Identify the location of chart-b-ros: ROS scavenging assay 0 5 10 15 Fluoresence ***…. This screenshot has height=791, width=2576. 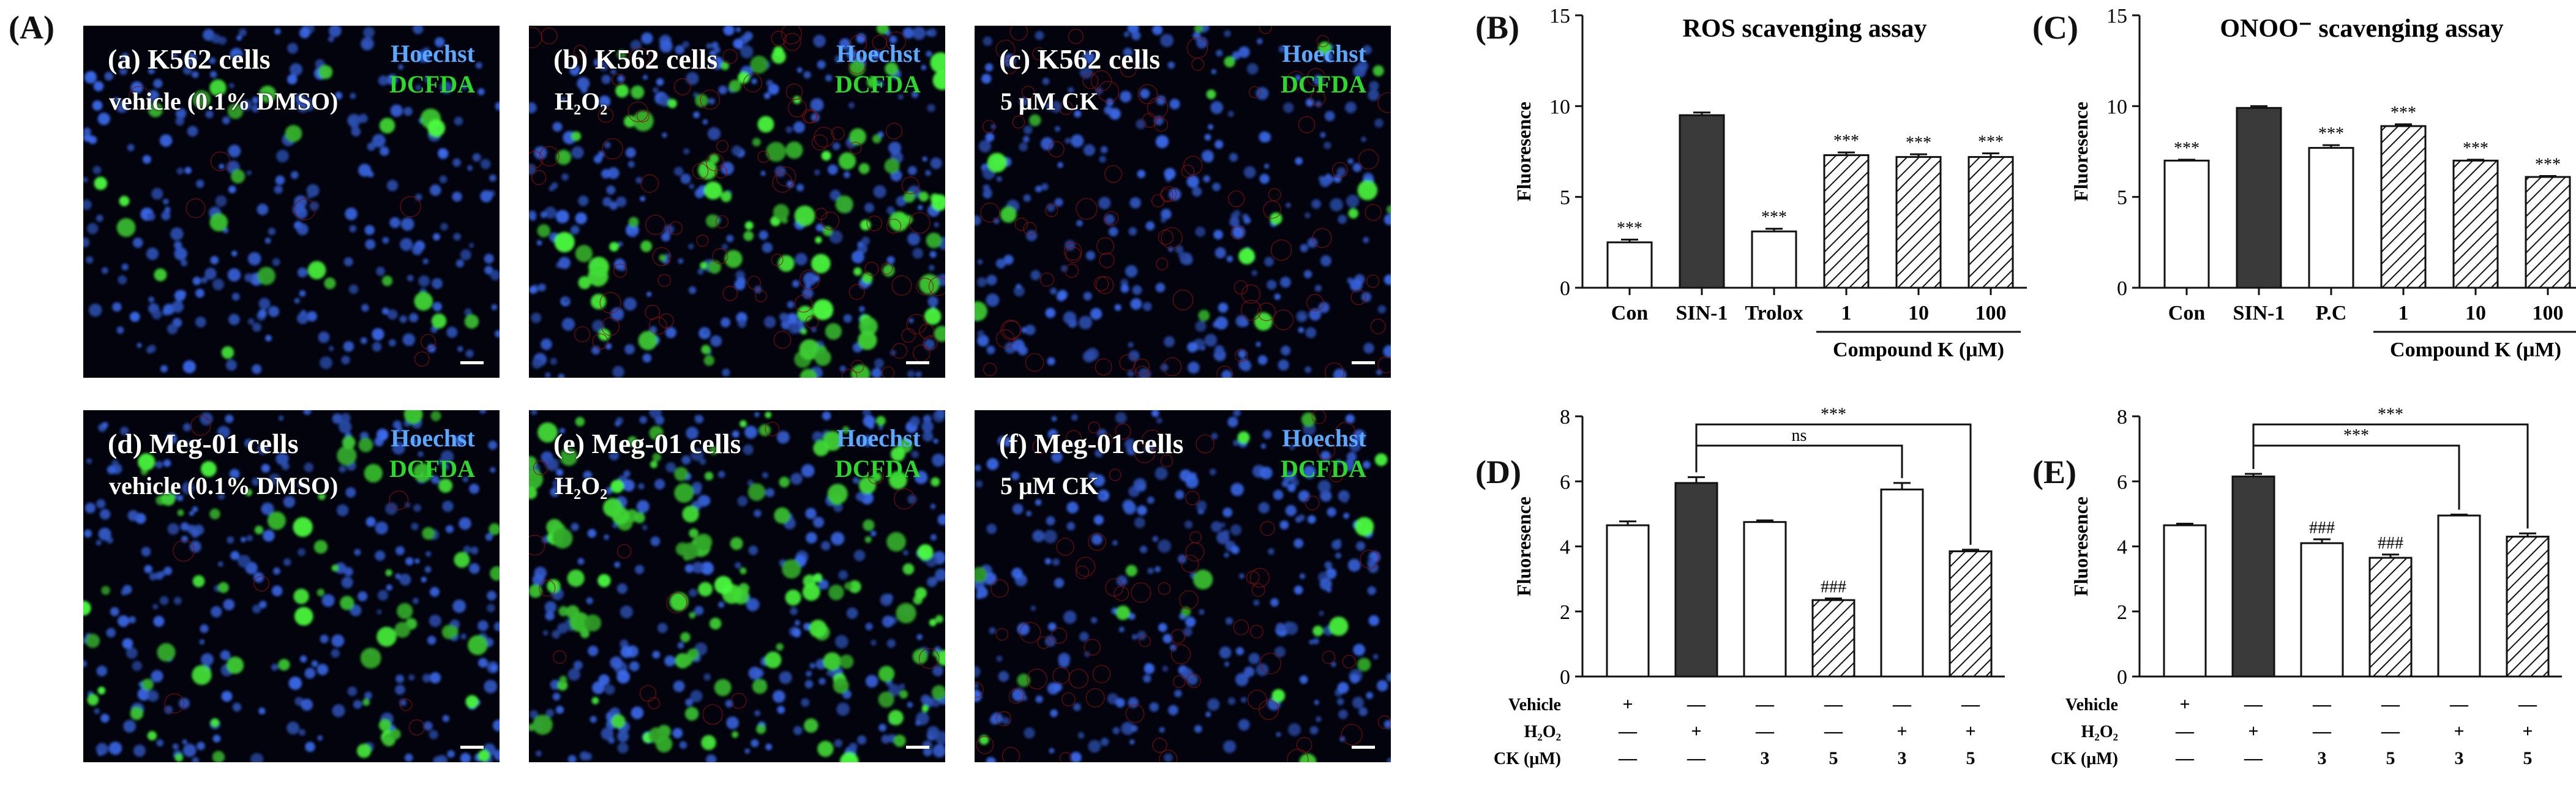
(1763, 196).